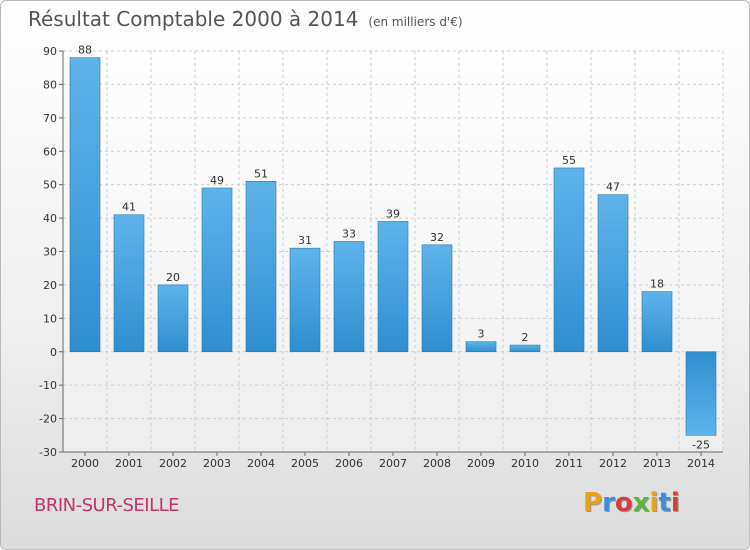 Image resolution: width=750 pixels, height=550 pixels. What do you see at coordinates (664, 503) in the screenshot?
I see `logo-letter: t` at bounding box center [664, 503].